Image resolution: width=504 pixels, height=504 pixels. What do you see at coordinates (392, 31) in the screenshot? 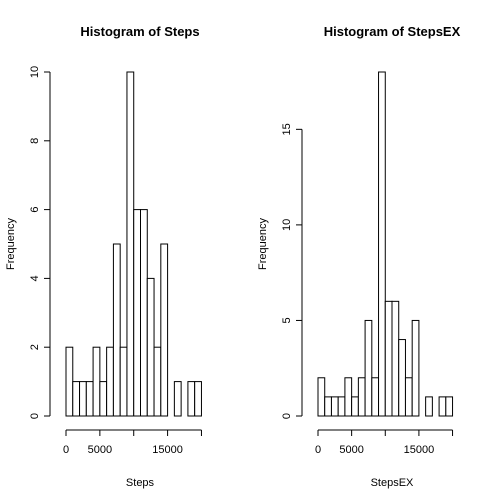
I see `chart-title: Histogram of StepsEX` at bounding box center [392, 31].